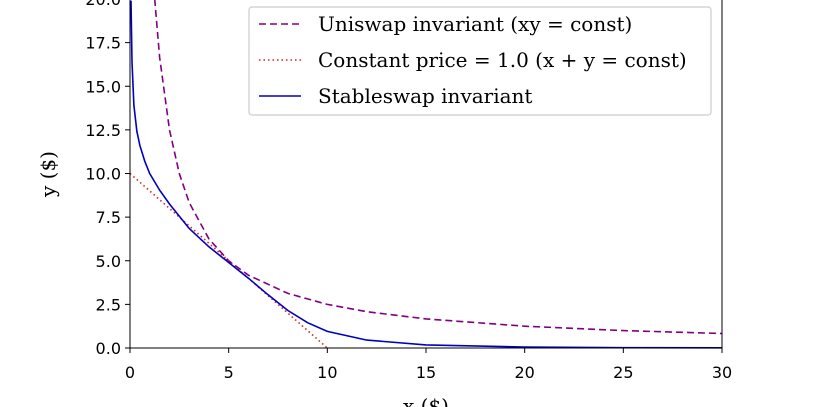  I want to click on x-tick-label: 5, so click(229, 372).